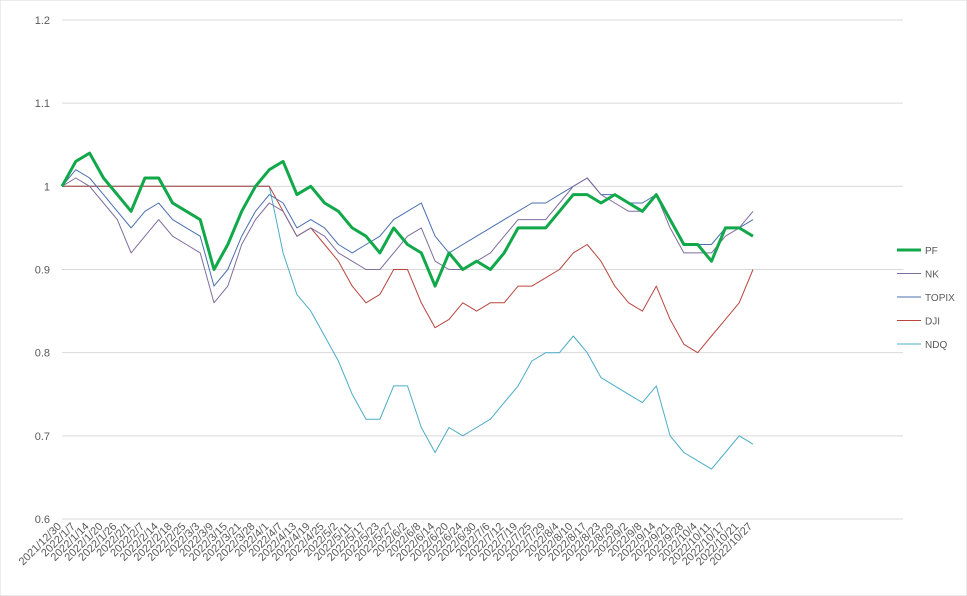 Image resolution: width=967 pixels, height=596 pixels. Describe the element at coordinates (932, 322) in the screenshot. I see `legend-label-dji: DJI` at that location.